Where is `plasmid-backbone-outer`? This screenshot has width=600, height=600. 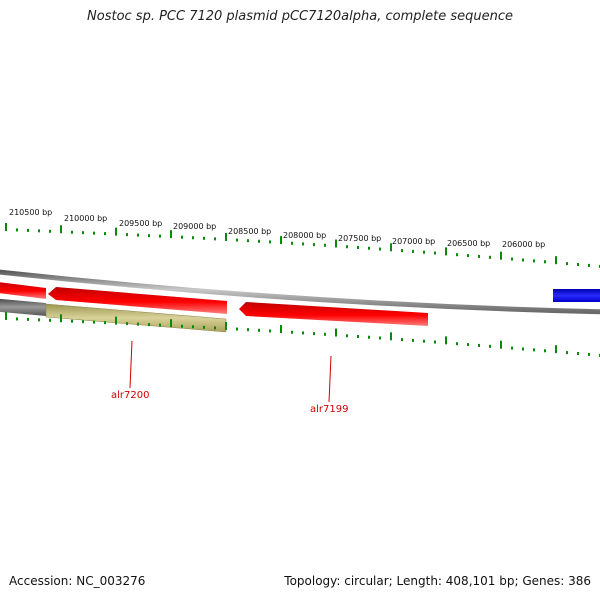 plasmid-backbone-outer is located at coordinates (300, 292).